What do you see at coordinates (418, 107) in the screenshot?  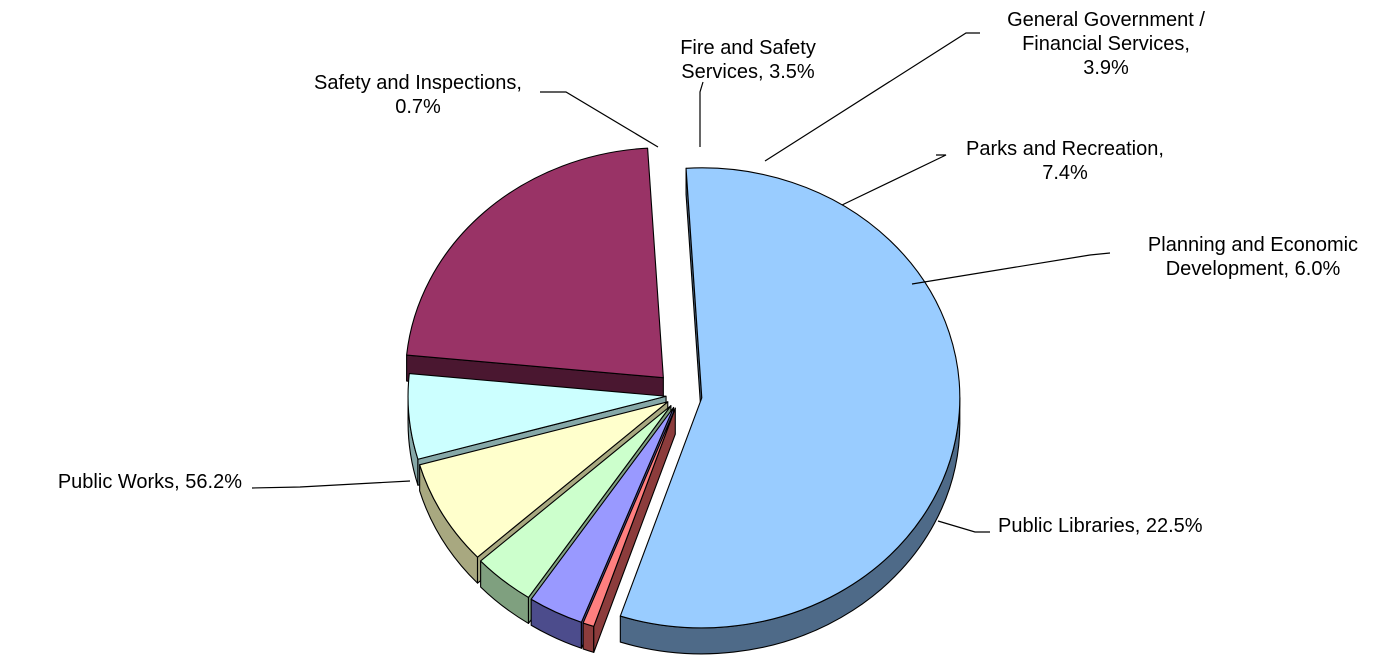 I see `data-label-line: 0.7%` at bounding box center [418, 107].